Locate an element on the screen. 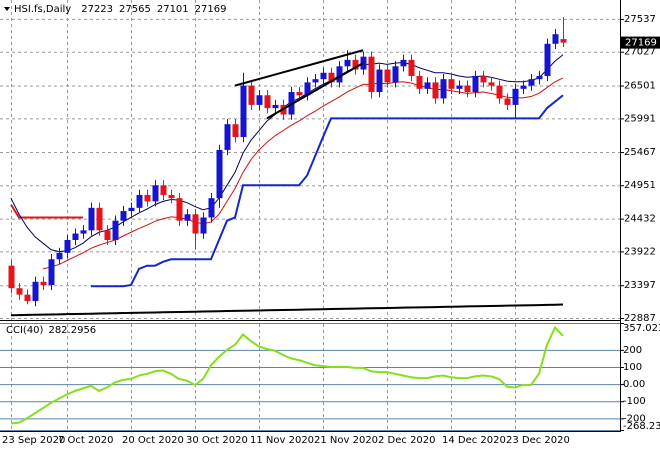 This screenshot has height=450, width=660. x-tick-label: 30 Oct 2020 is located at coordinates (217, 440).